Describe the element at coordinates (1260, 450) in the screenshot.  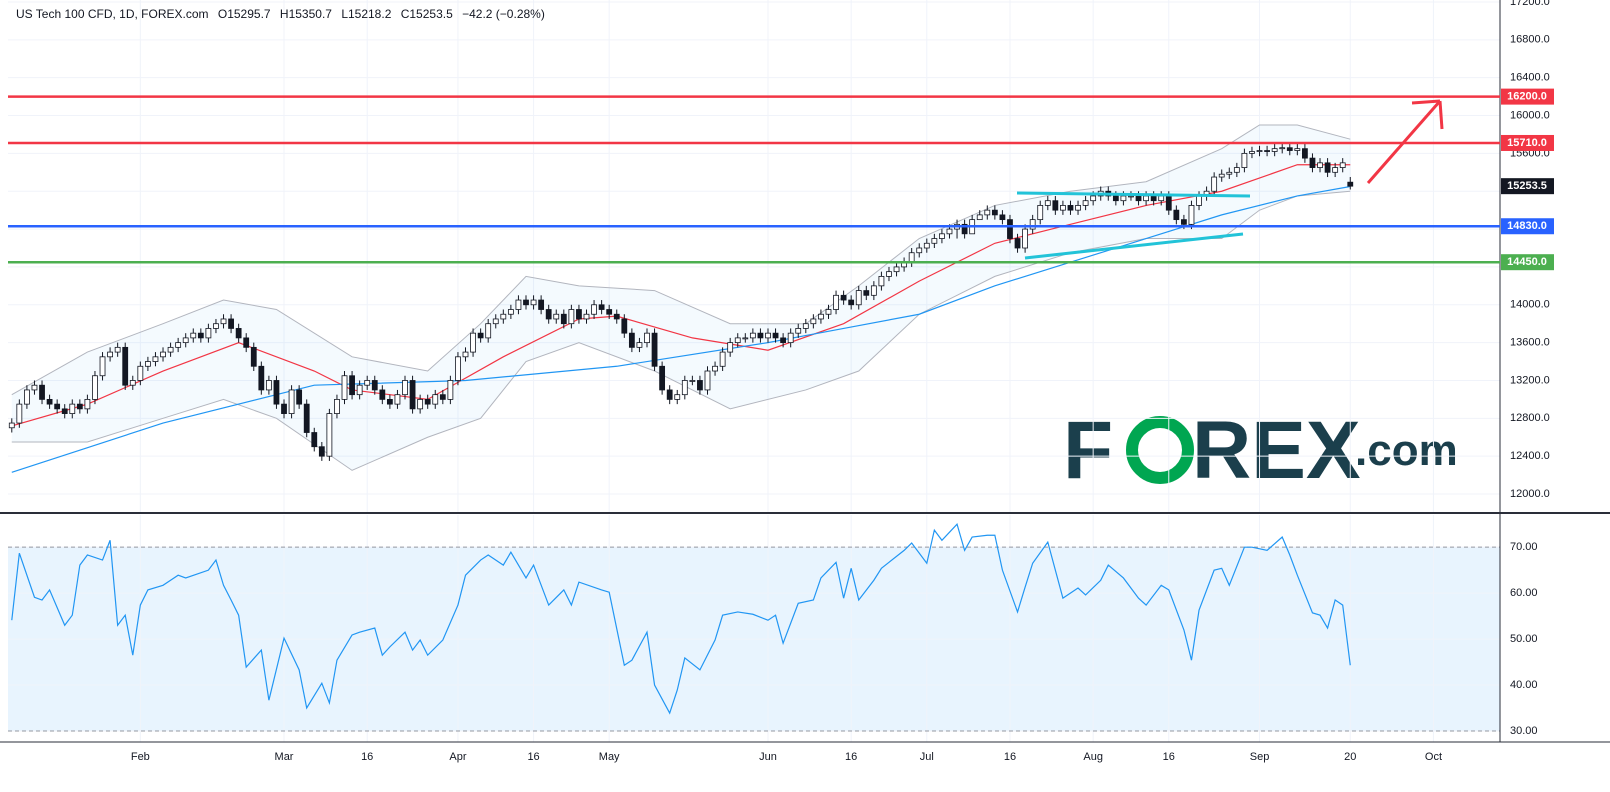
I see `logo: F O REX .com` at that location.